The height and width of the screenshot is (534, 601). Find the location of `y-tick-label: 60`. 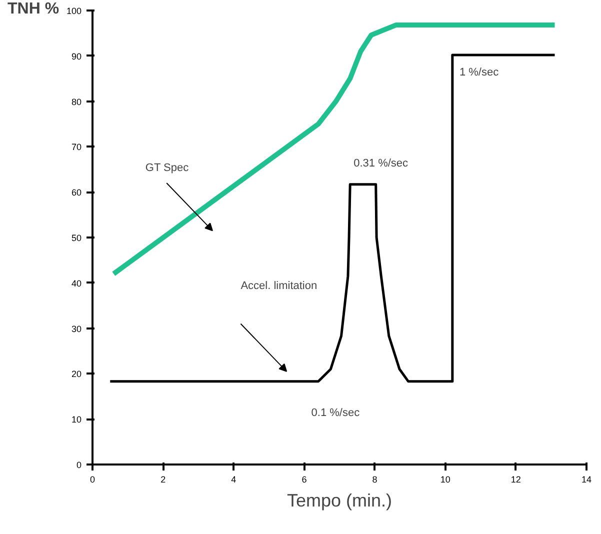

y-tick-label: 60 is located at coordinates (76, 193).